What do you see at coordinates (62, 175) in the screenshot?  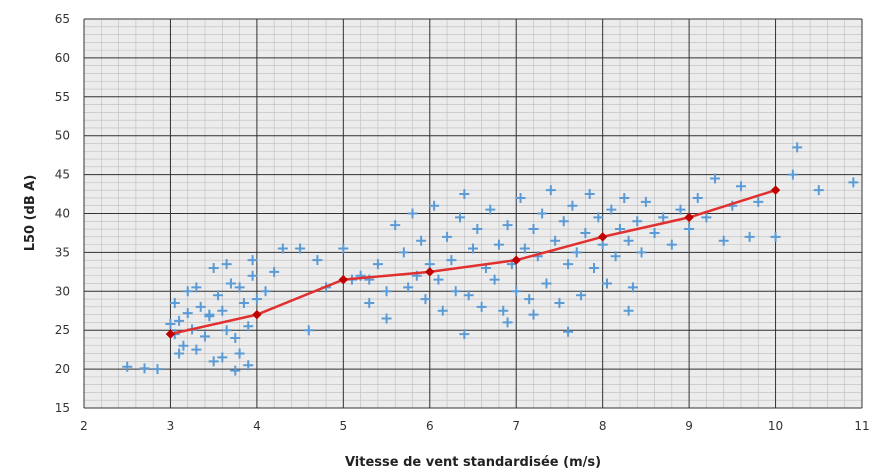 I see `y-tick-label: 45` at bounding box center [62, 175].